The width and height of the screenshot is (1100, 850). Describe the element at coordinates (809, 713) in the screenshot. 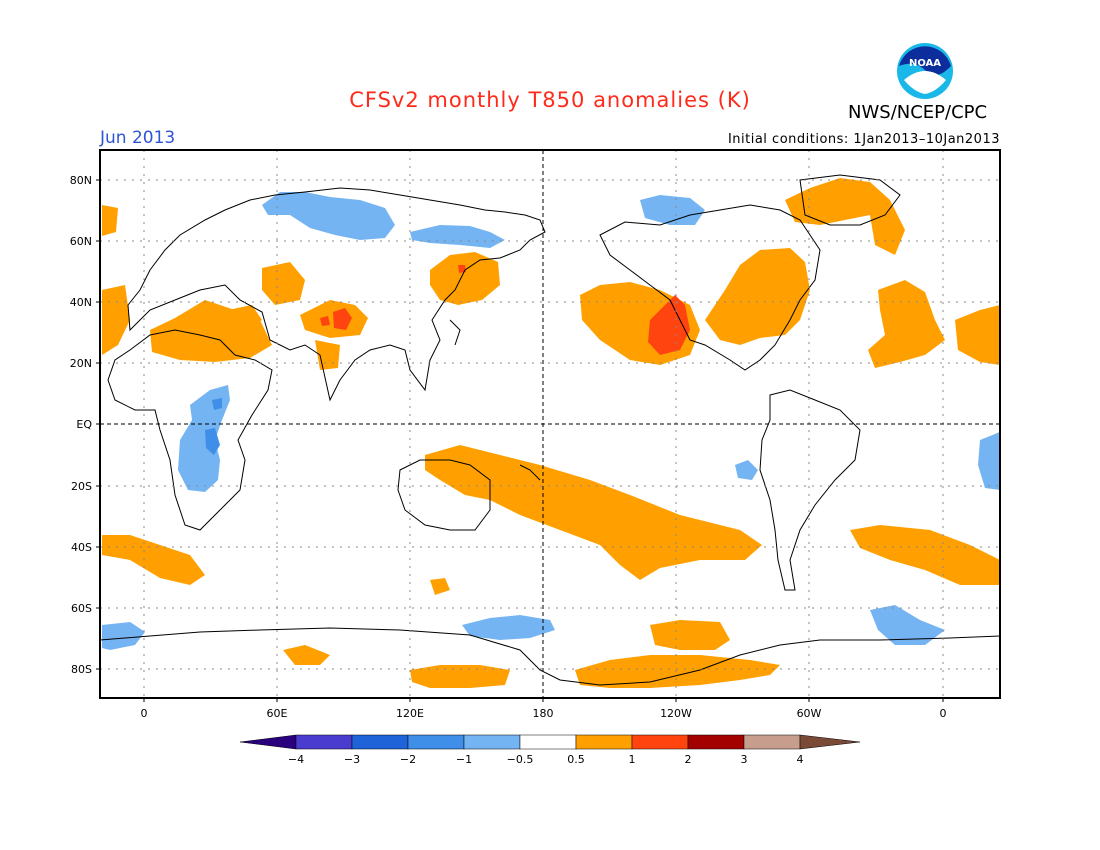

I see `lon-label: 60W` at that location.